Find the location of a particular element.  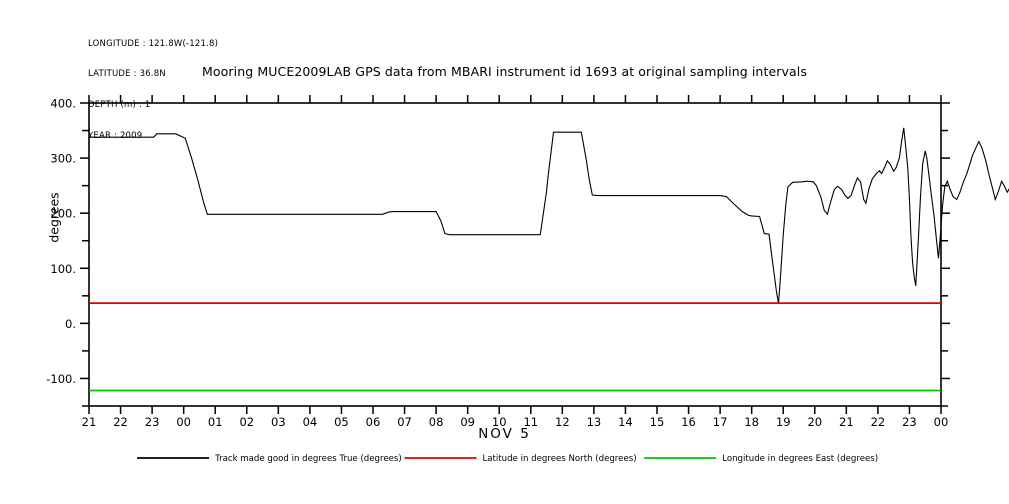

x-tick-label: 01 is located at coordinates (215, 422).